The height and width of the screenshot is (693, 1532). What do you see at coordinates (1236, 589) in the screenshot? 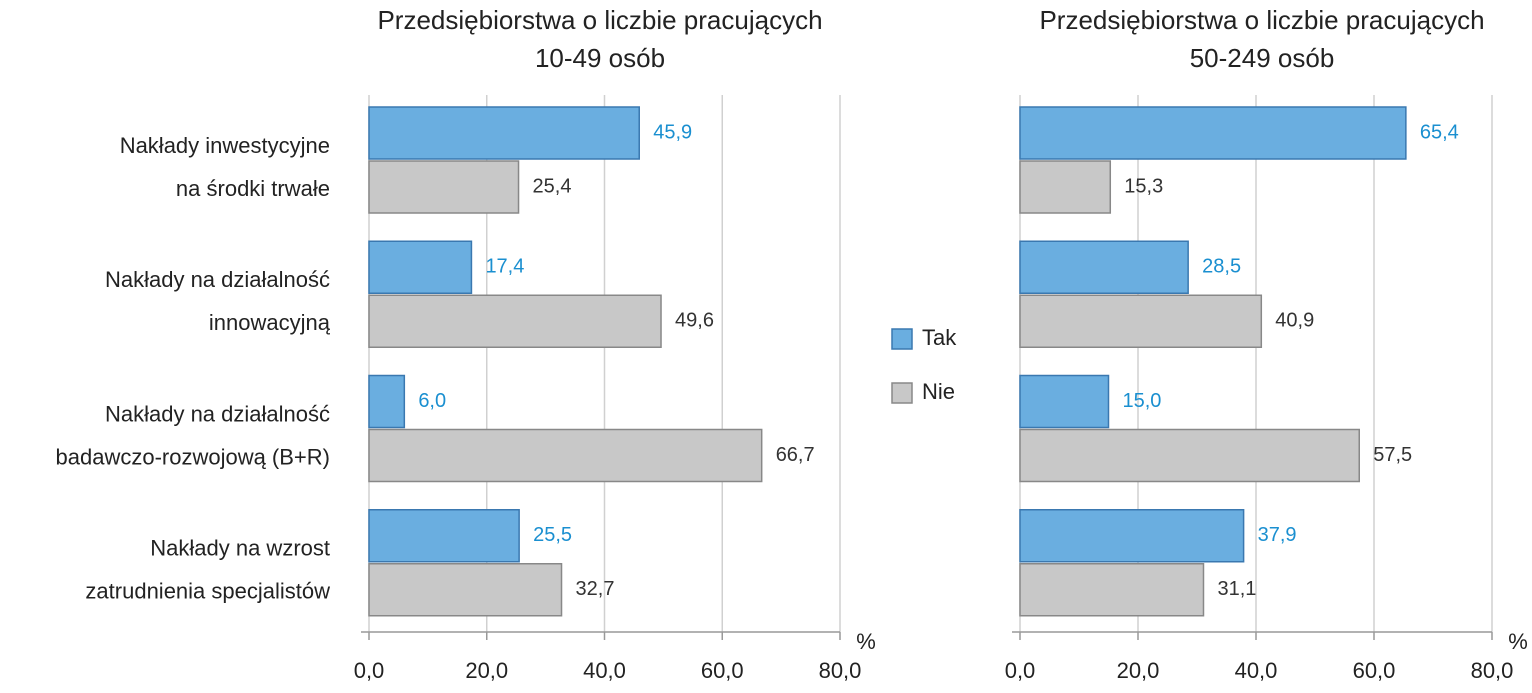
I see `value-label: 31,1` at bounding box center [1236, 589].